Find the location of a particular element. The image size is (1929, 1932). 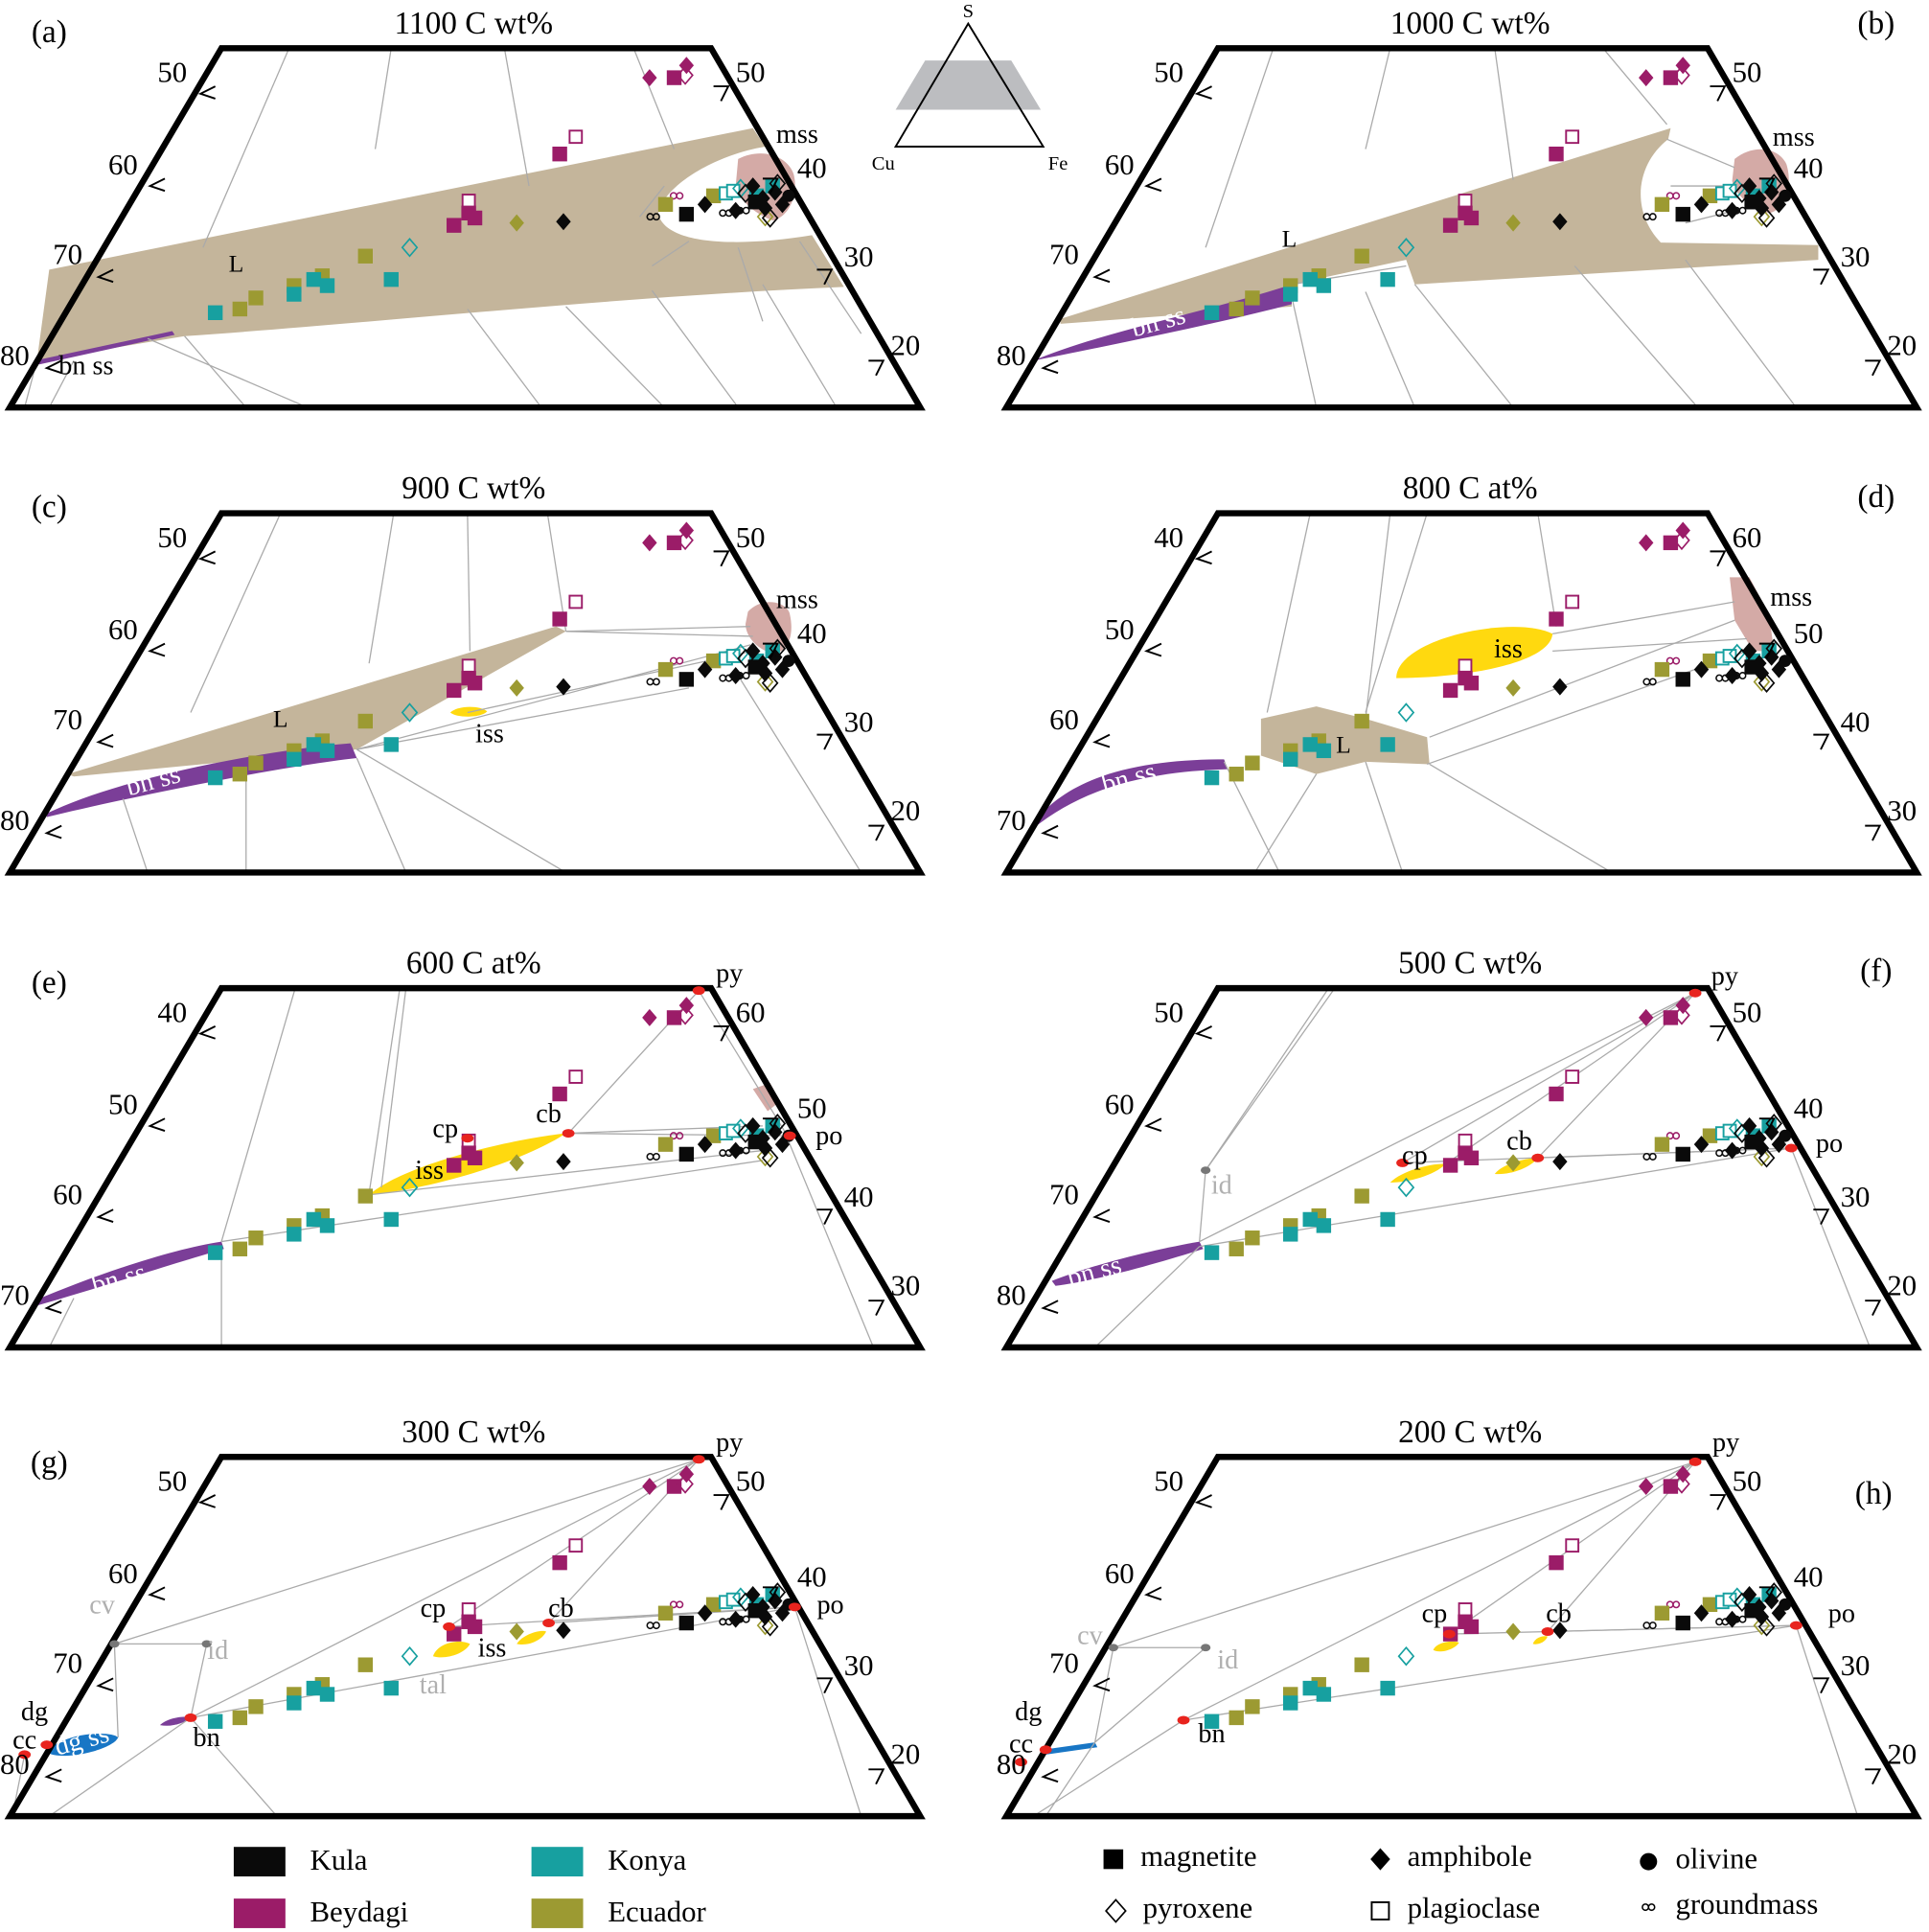

phase-label: mss is located at coordinates (797, 599).